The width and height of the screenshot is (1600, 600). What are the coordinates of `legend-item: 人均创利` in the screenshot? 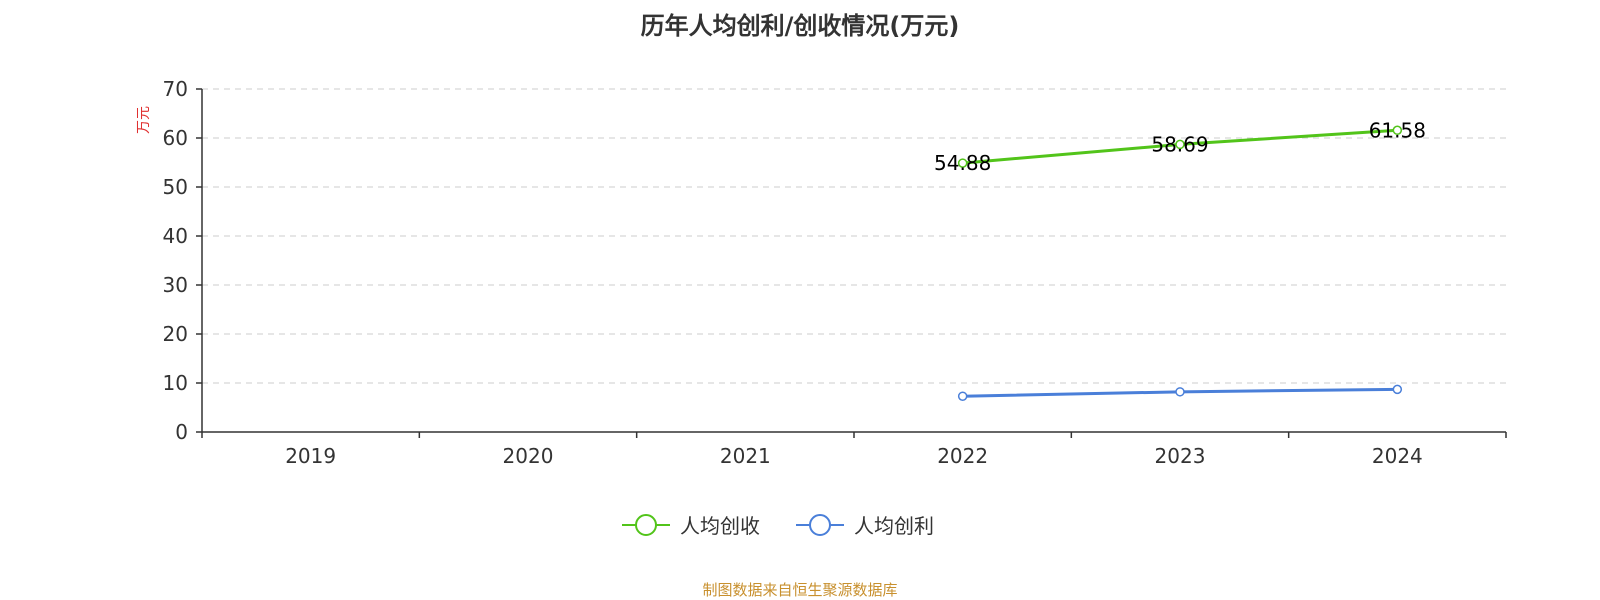 It's located at (865, 526).